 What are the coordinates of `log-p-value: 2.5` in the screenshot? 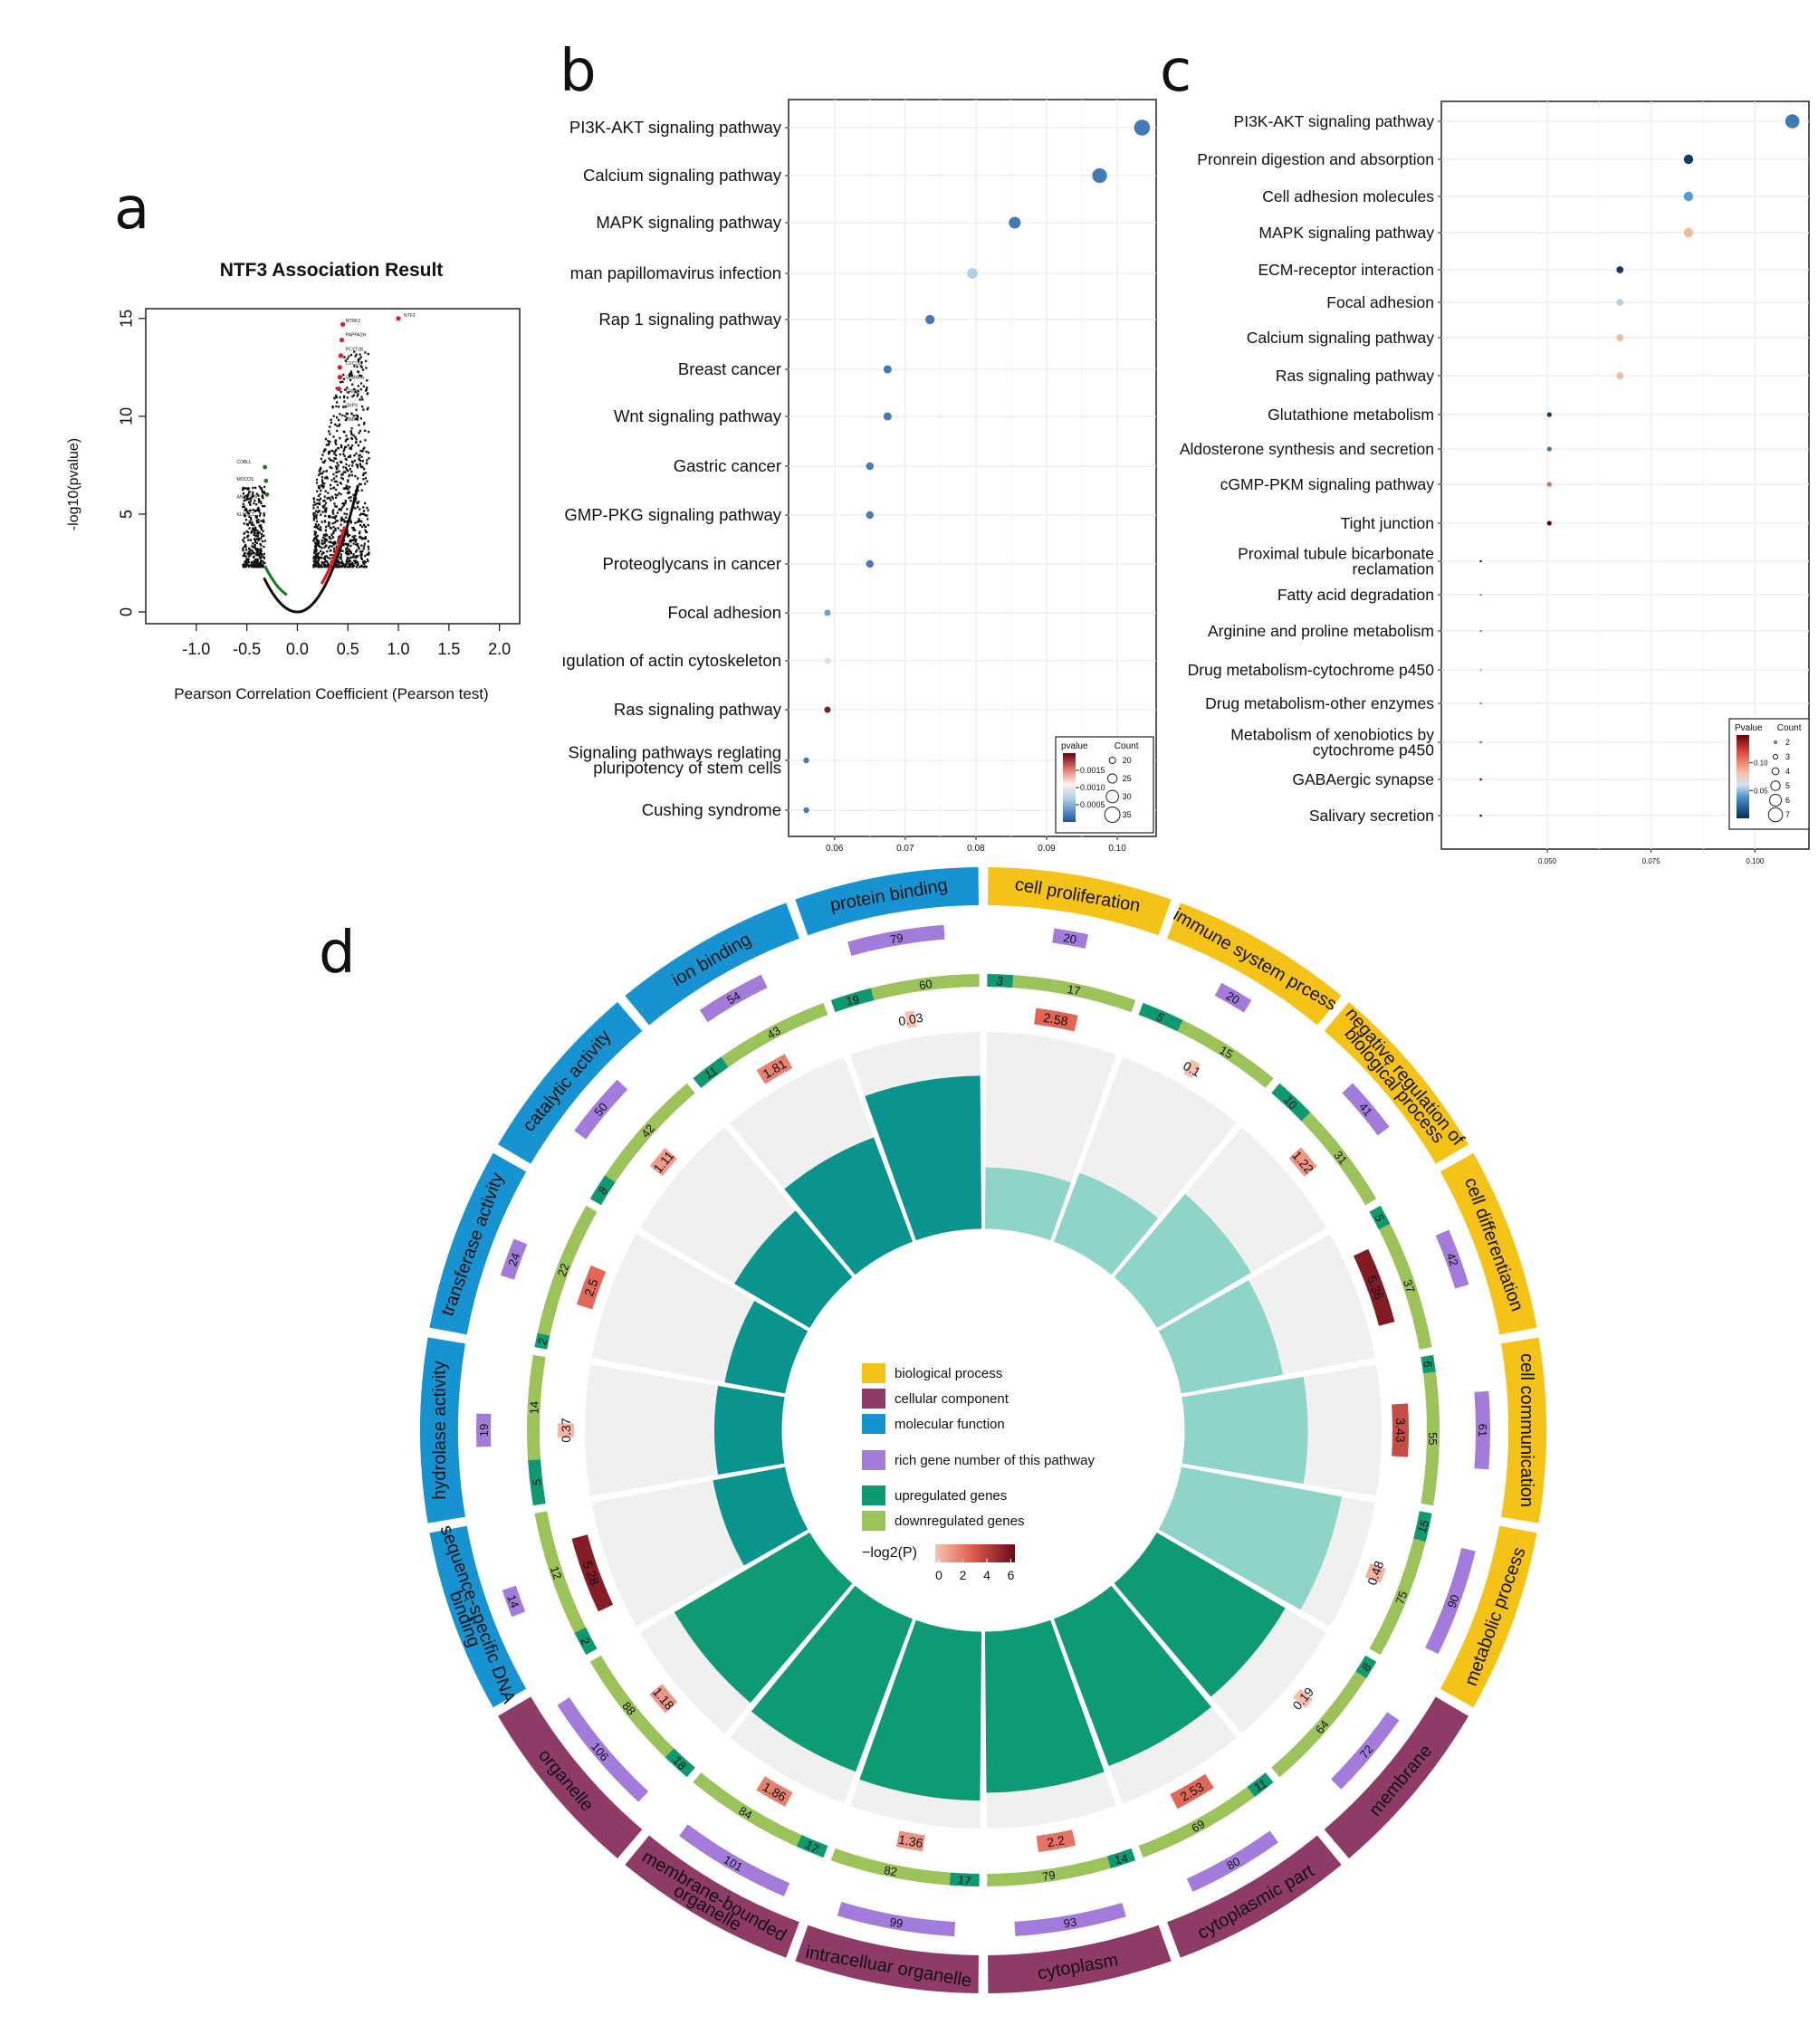 It's located at (591, 1287).